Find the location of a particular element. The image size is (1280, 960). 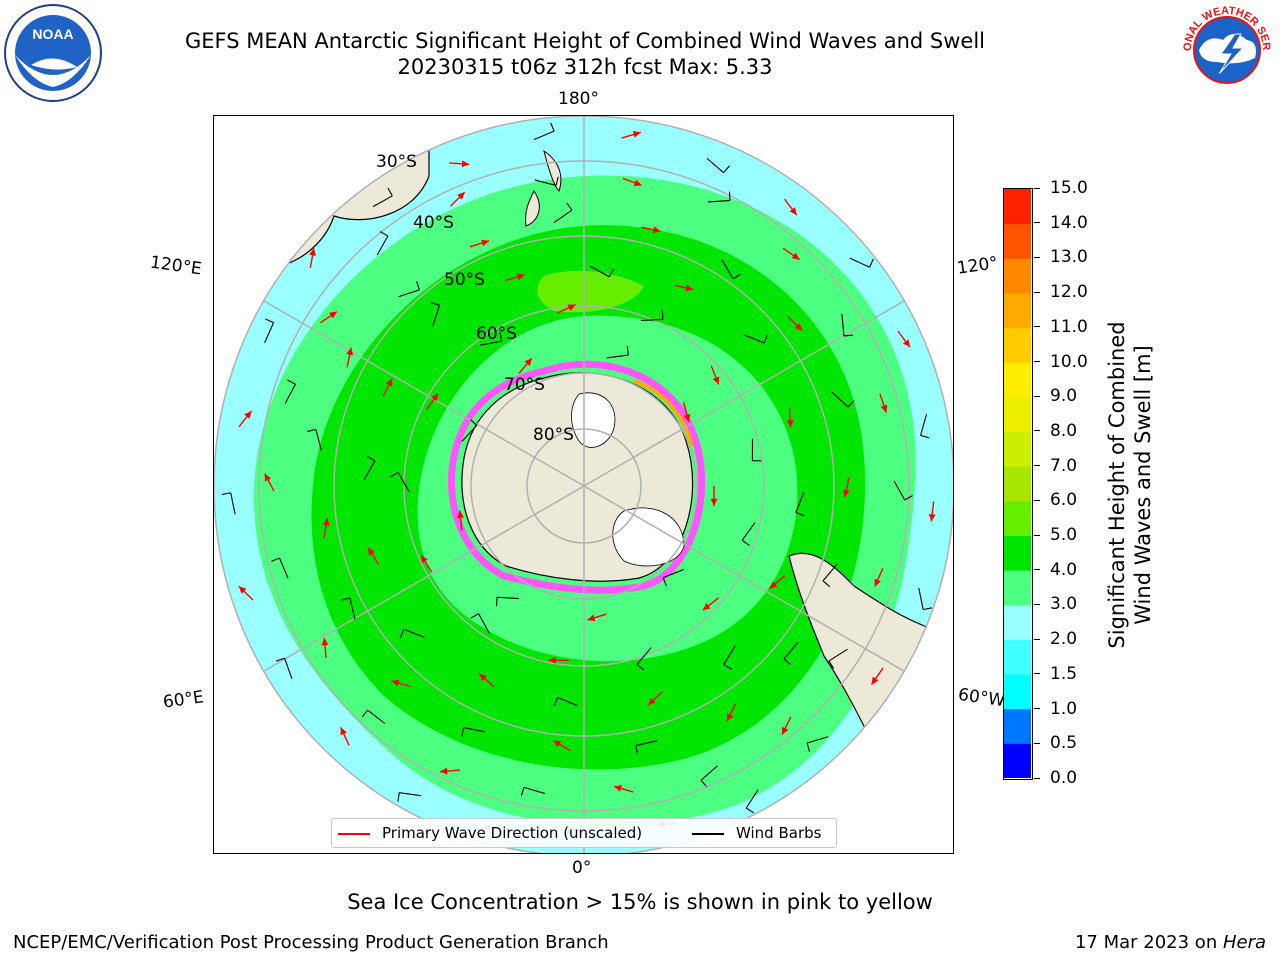

lon-label-0: 0° is located at coordinates (582, 868).